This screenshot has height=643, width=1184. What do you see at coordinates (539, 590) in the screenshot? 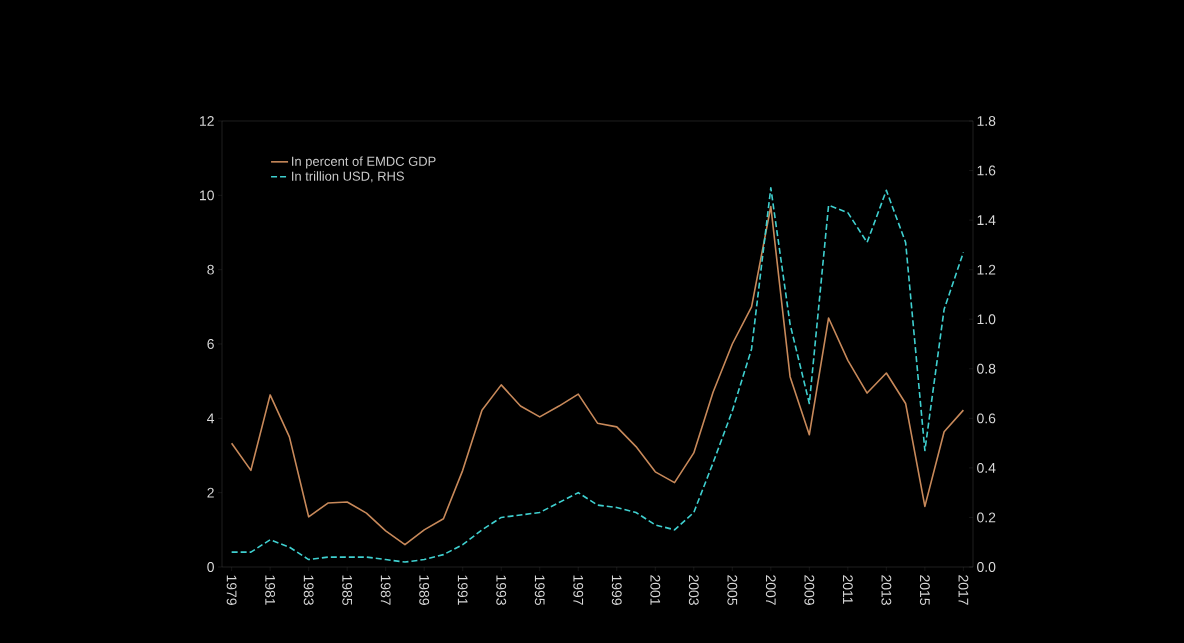
I see `x-tick-label: 1995` at bounding box center [539, 590].